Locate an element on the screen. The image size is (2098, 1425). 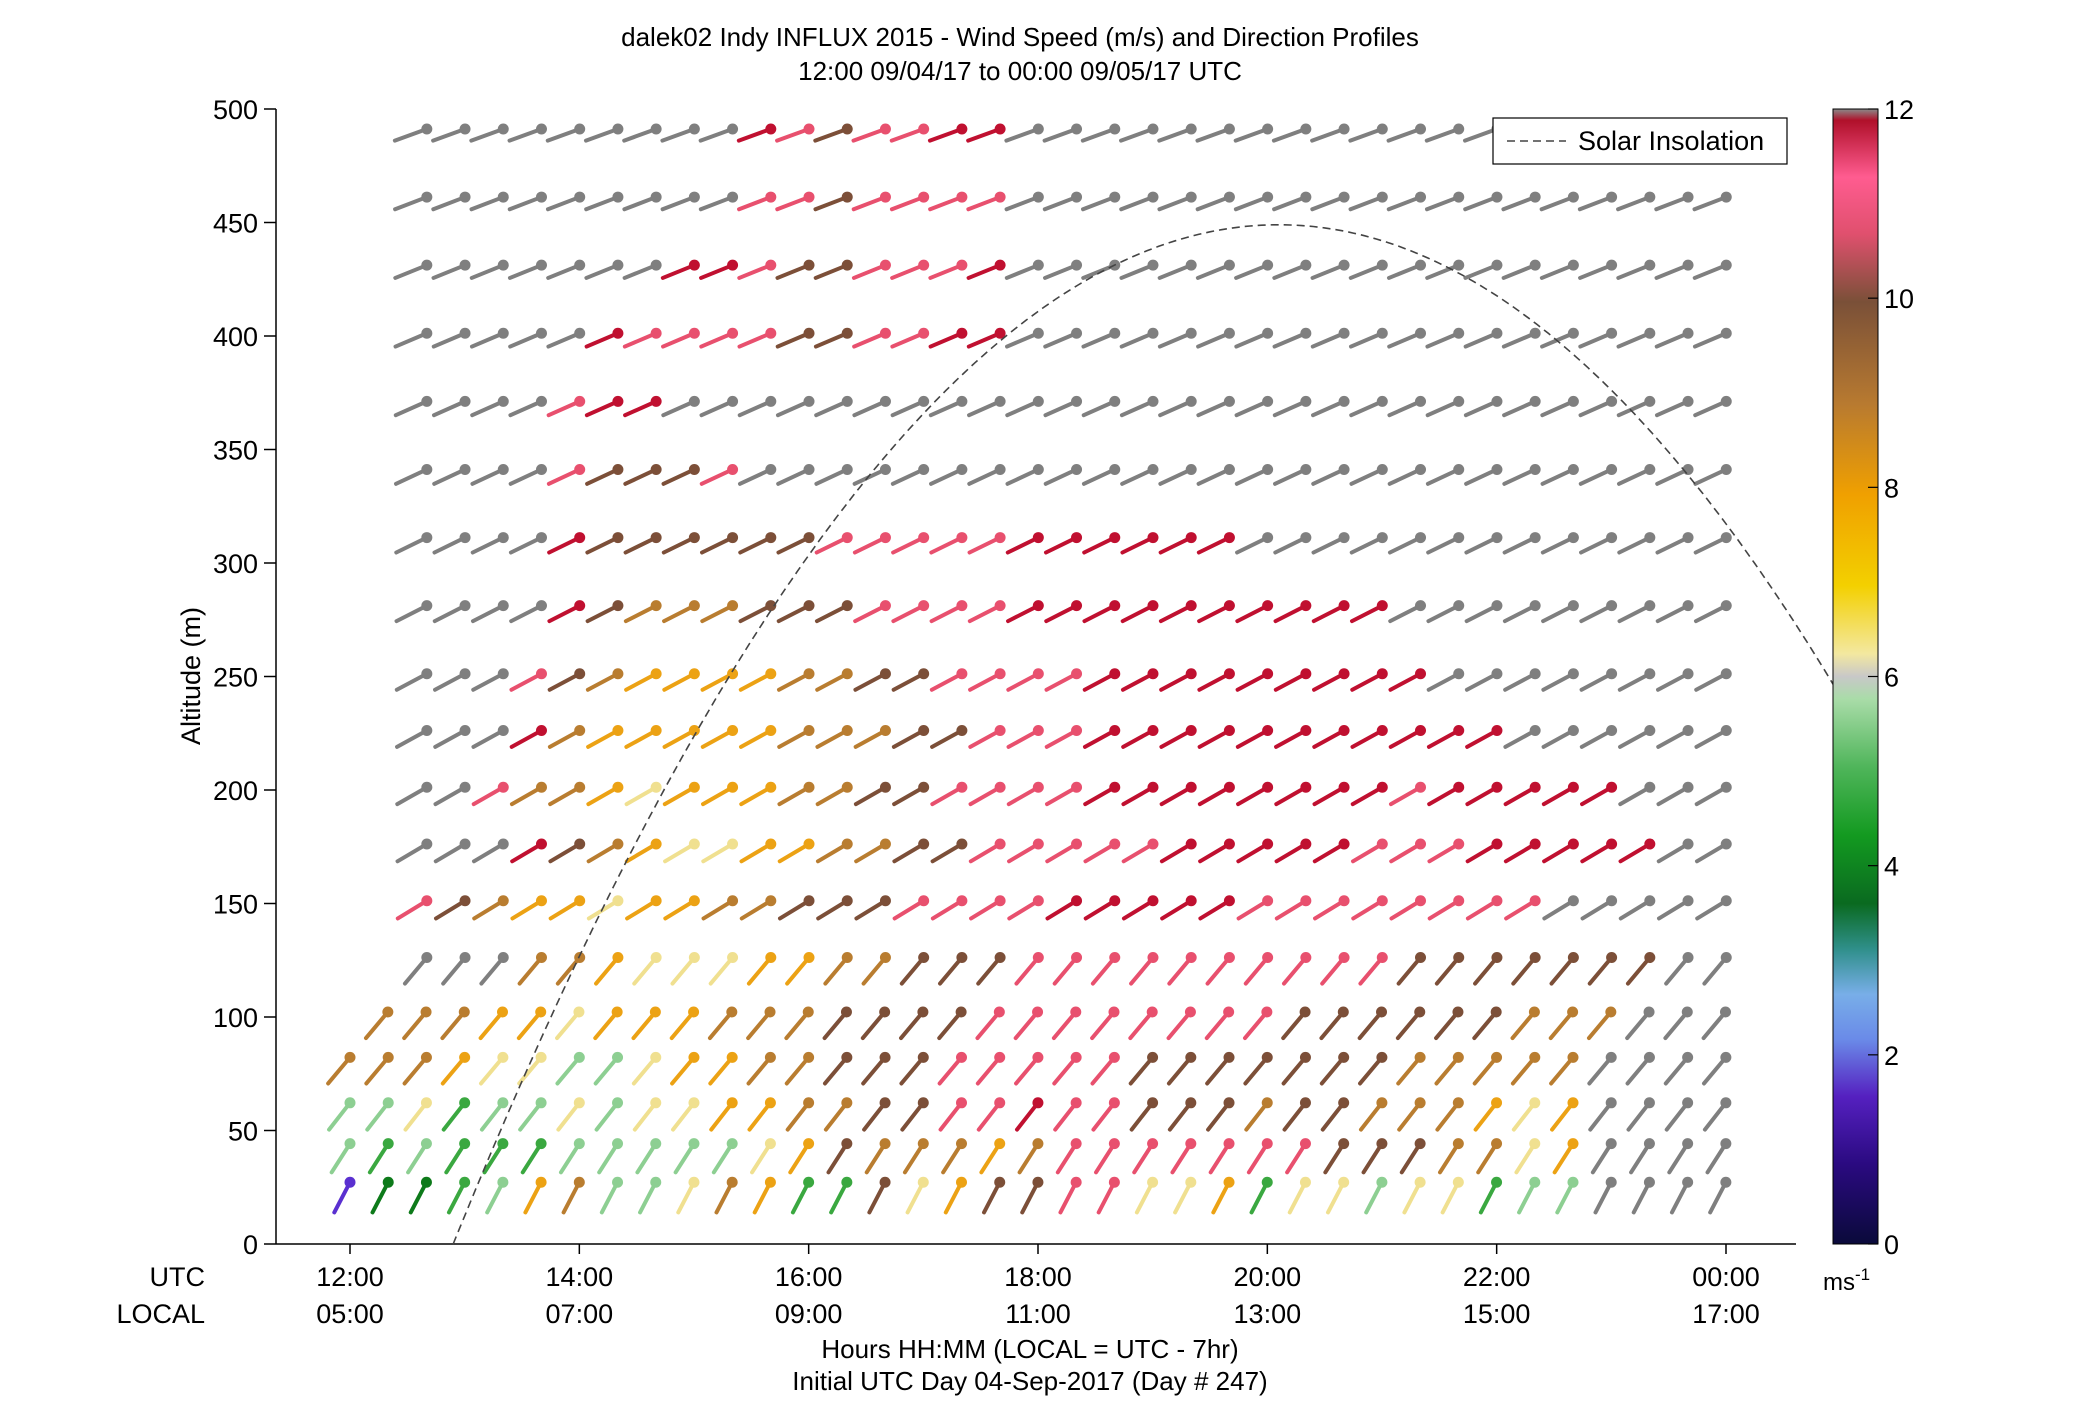
colorbar: 0 2 4 6 8 10 12 ms-1 is located at coordinates (1868, 695).